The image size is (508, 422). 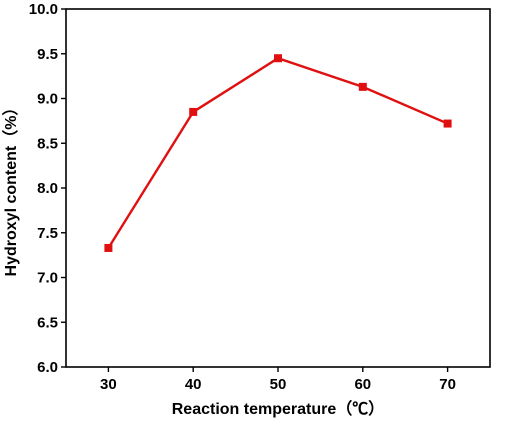 What do you see at coordinates (47, 143) in the screenshot?
I see `y-tick-label: 8.5` at bounding box center [47, 143].